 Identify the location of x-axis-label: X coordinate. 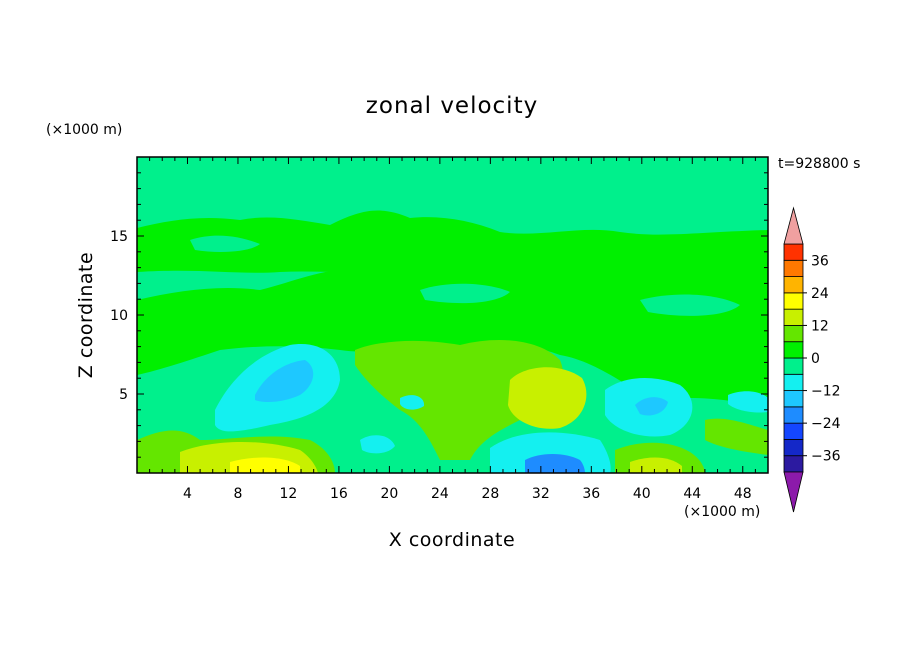
(452, 540).